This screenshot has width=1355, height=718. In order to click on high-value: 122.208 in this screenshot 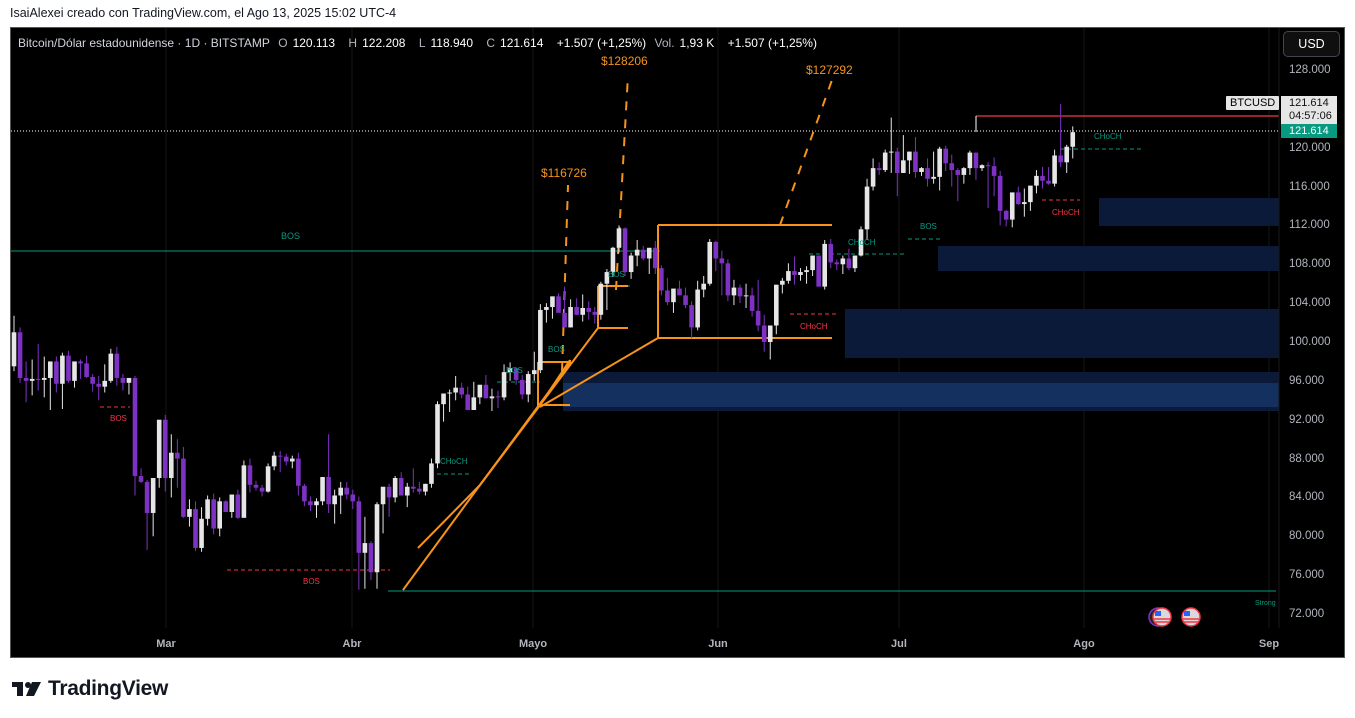, I will do `click(384, 43)`.